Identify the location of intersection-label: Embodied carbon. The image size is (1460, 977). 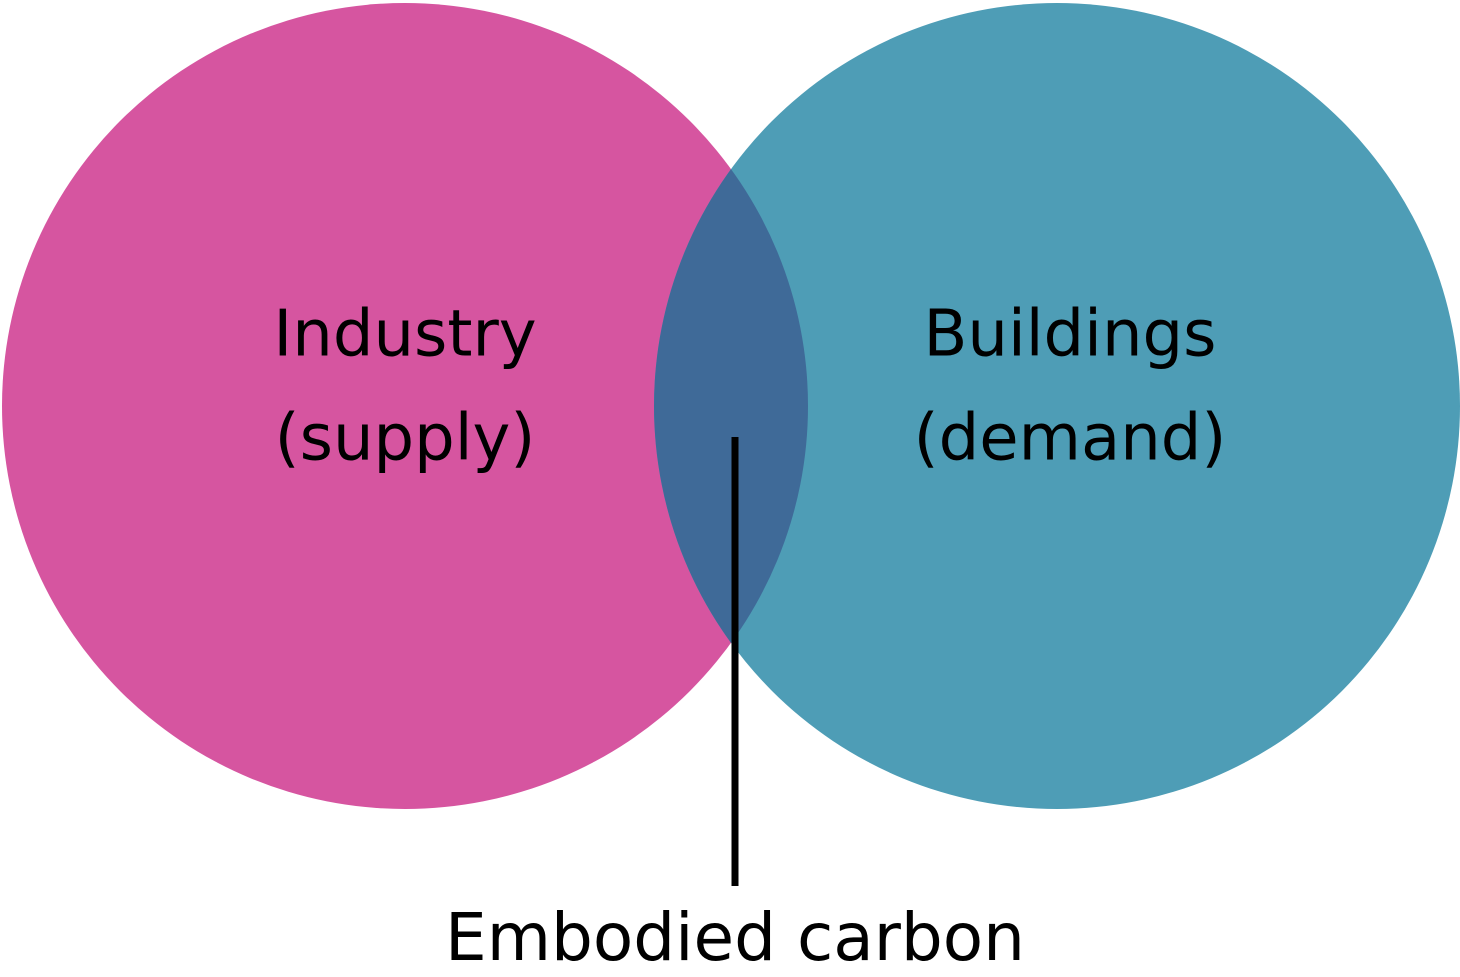
(735, 937).